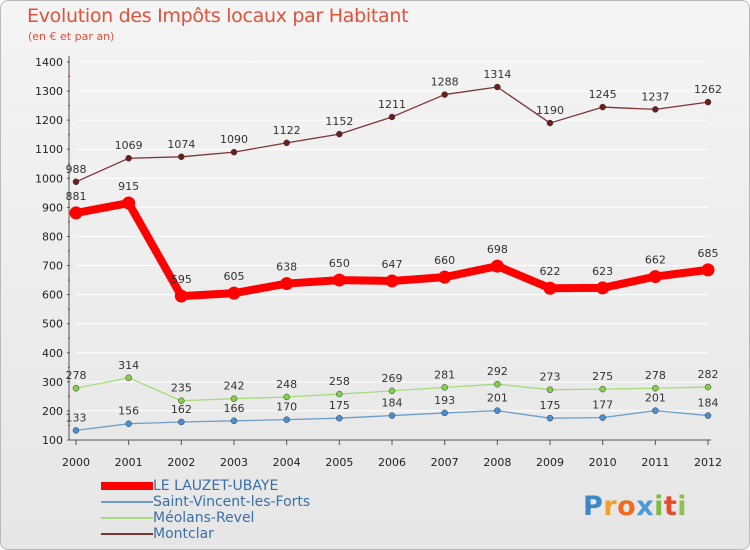 This screenshot has height=550, width=750. Describe the element at coordinates (234, 139) in the screenshot. I see `data-label: 1090` at that location.